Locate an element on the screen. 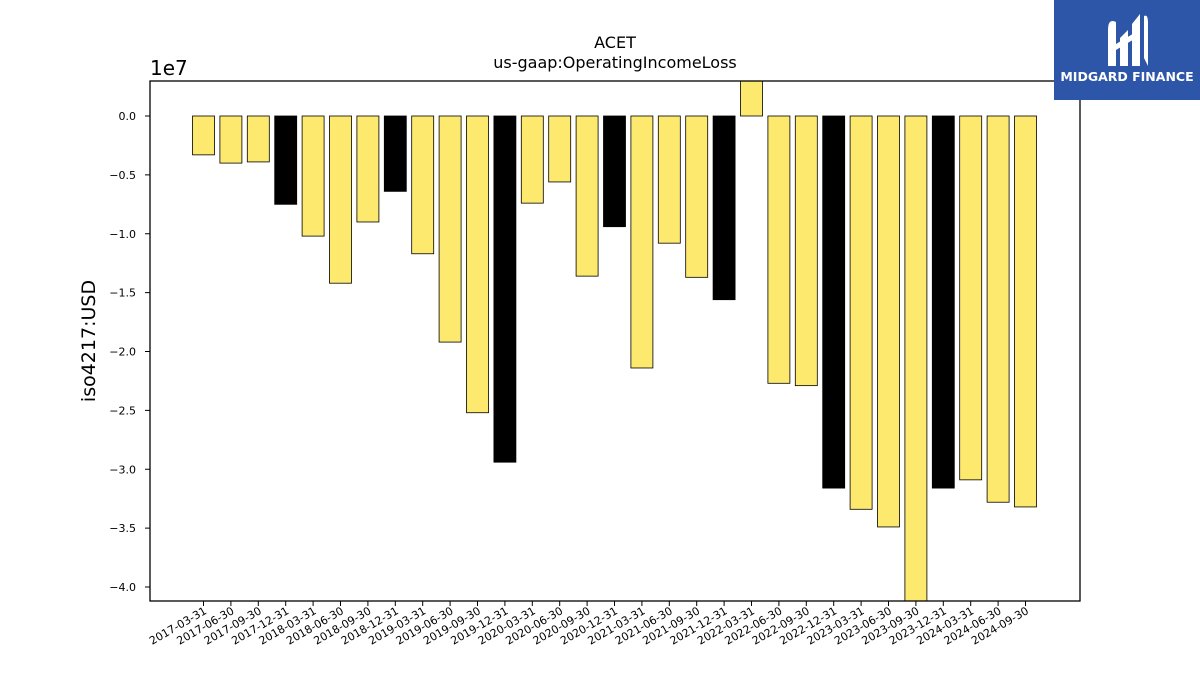  midgard-m-icon is located at coordinates (1128, 40).